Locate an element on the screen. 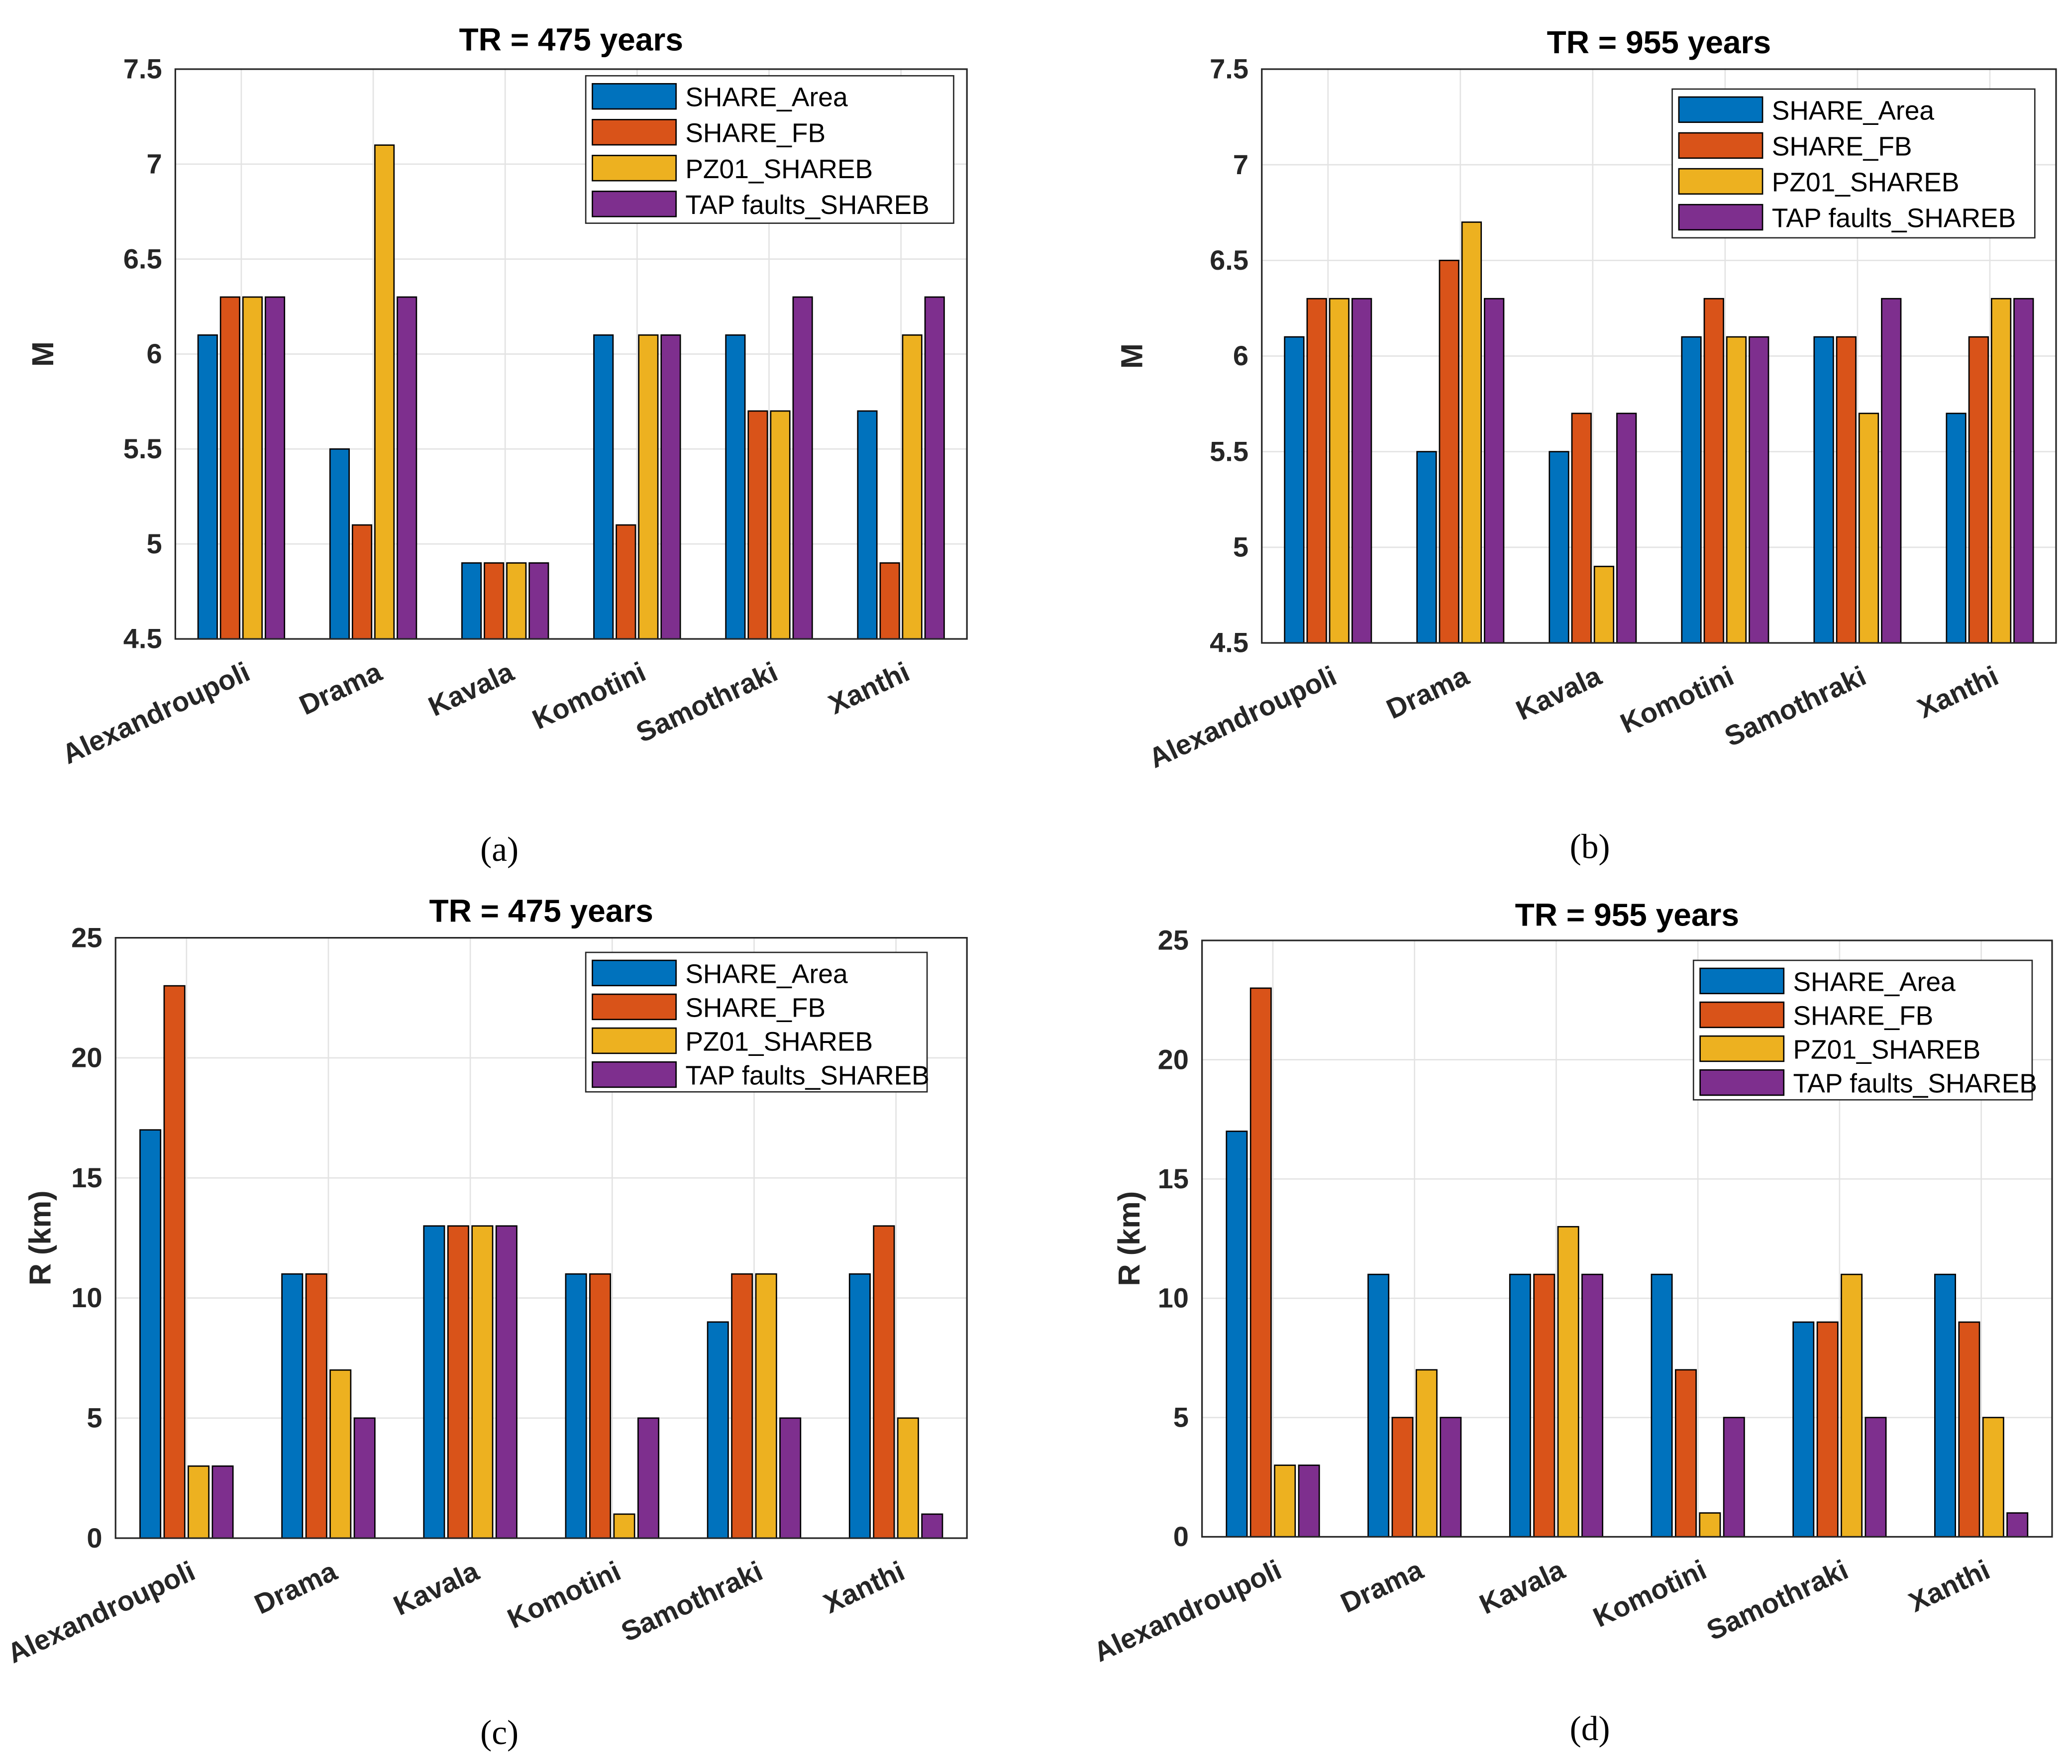 The width and height of the screenshot is (2072, 1764). panel-caption: (a) is located at coordinates (499, 849).